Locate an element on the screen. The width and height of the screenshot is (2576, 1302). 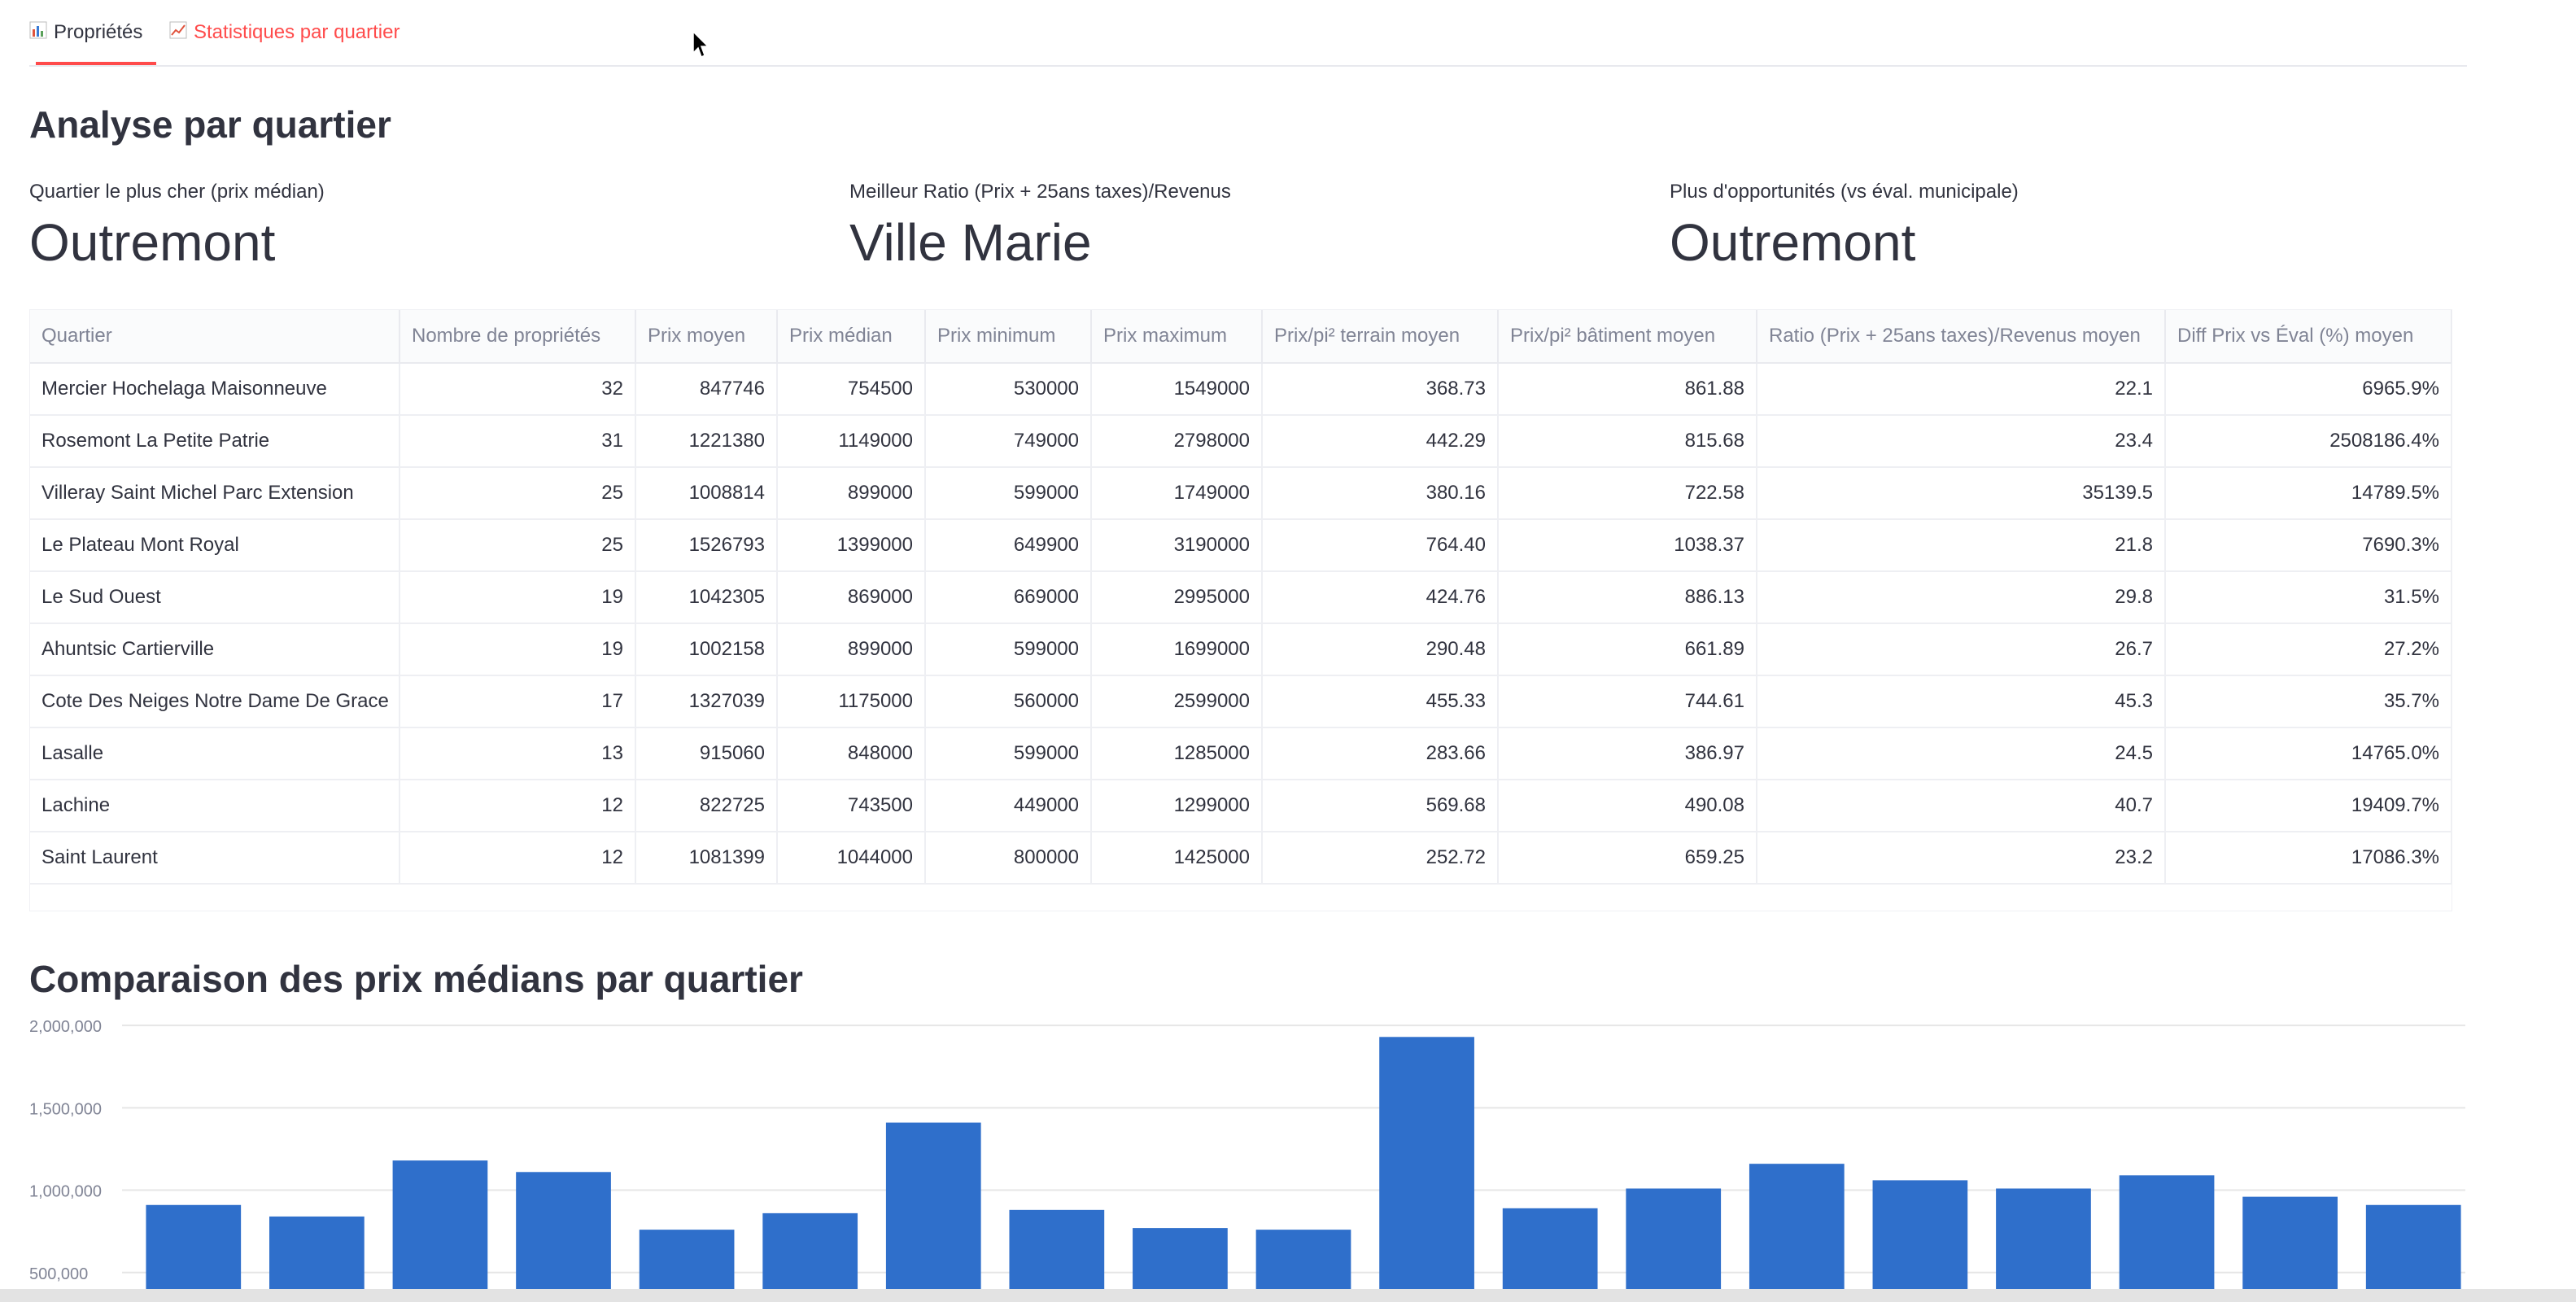
column-header: Prix/pi² bâtiment moyen is located at coordinates (1627, 337).